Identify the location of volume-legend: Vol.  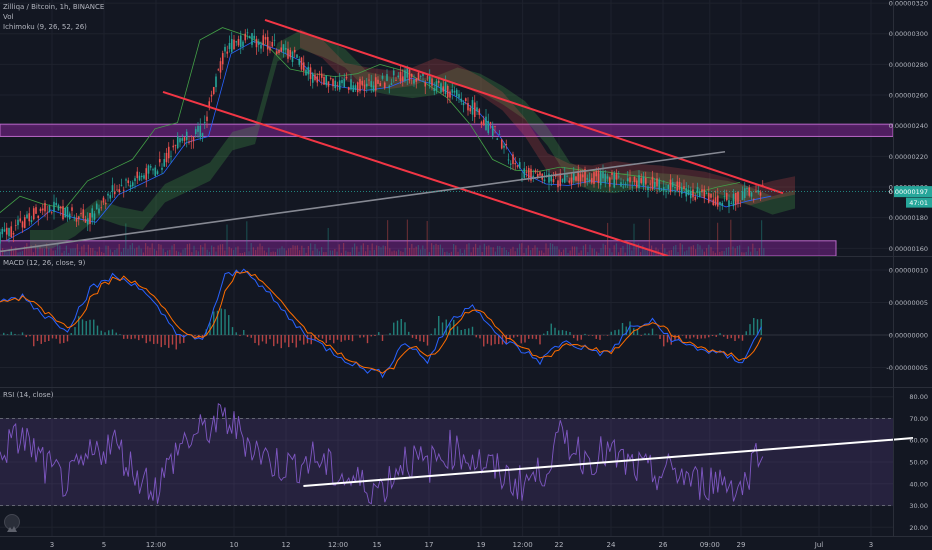
(8, 17).